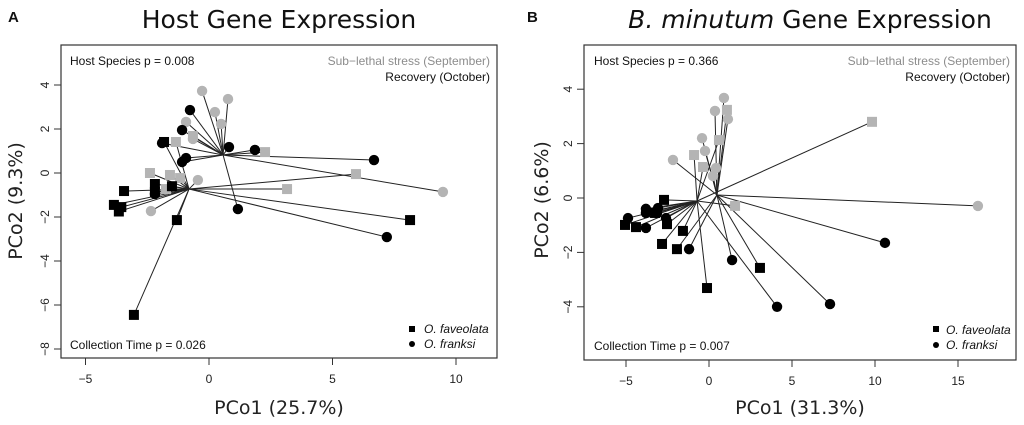 The width and height of the screenshot is (1024, 425). I want to click on y-tick-label: 4, so click(45, 84).